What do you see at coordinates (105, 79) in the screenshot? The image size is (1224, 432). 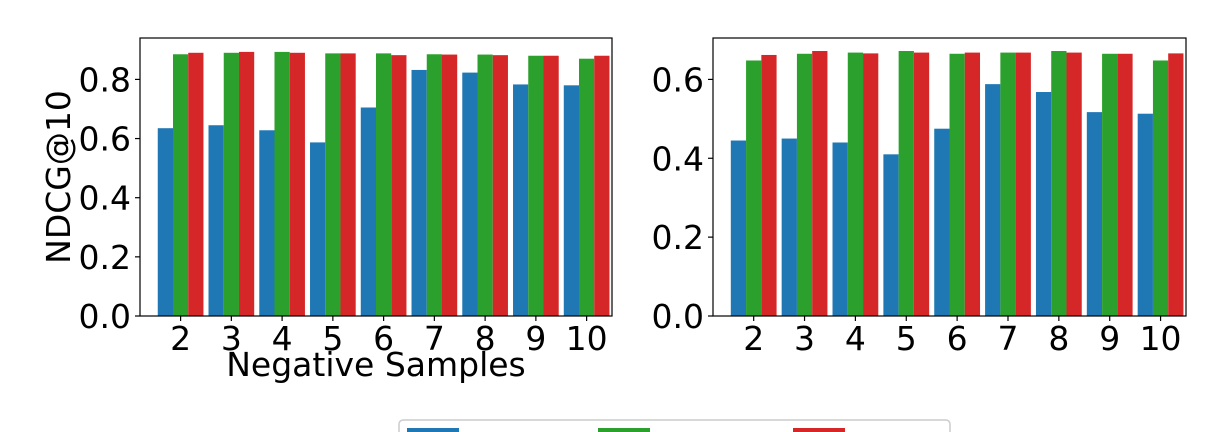 I see `y-tick-label: 0.8` at bounding box center [105, 79].